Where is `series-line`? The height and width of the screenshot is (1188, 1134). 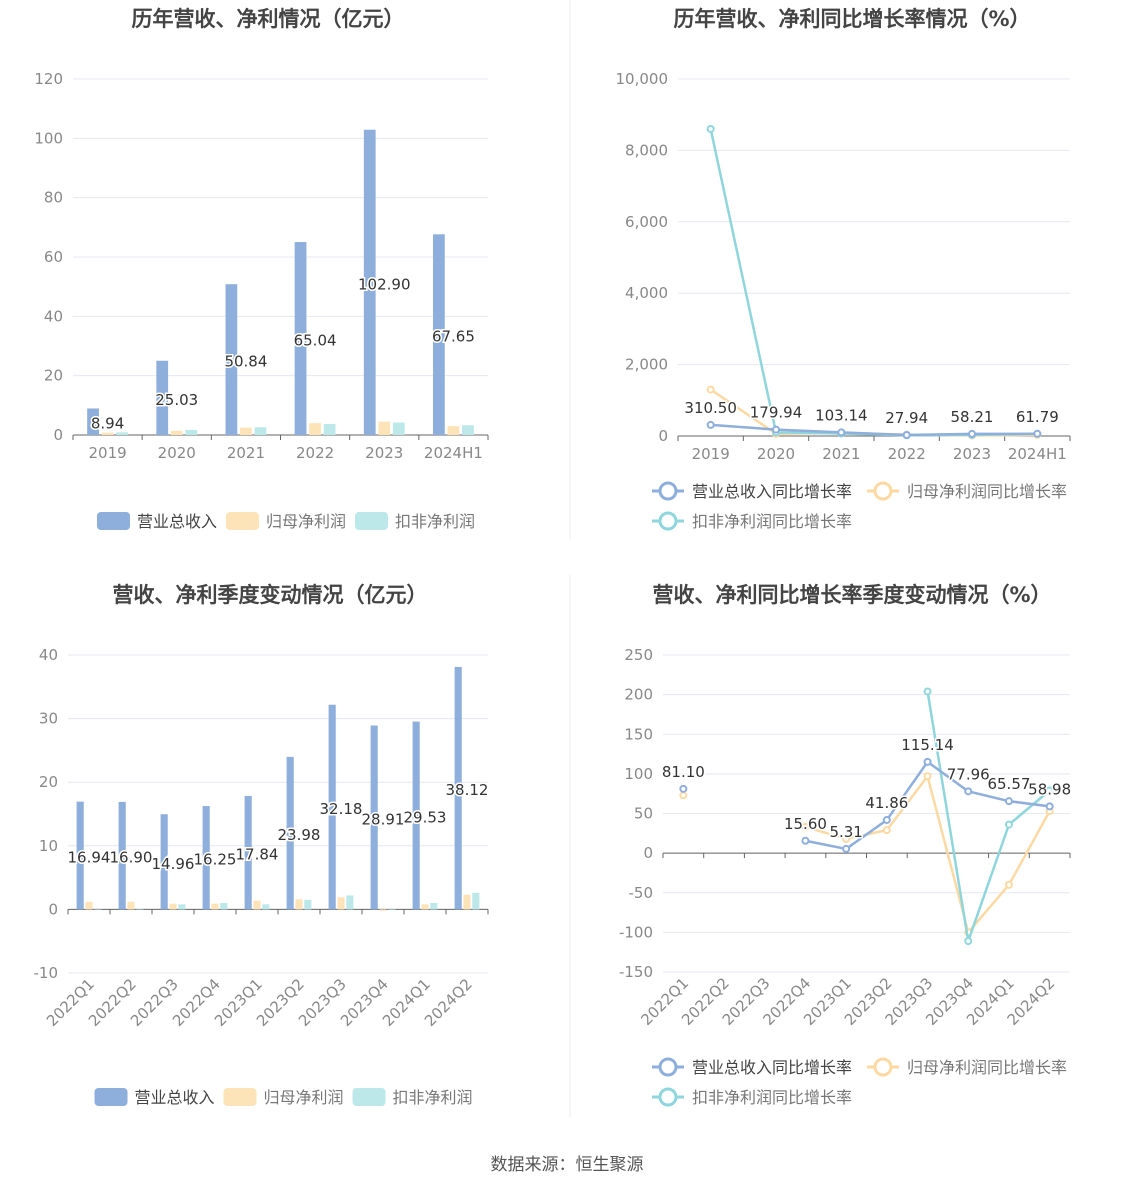 series-line is located at coordinates (873, 282).